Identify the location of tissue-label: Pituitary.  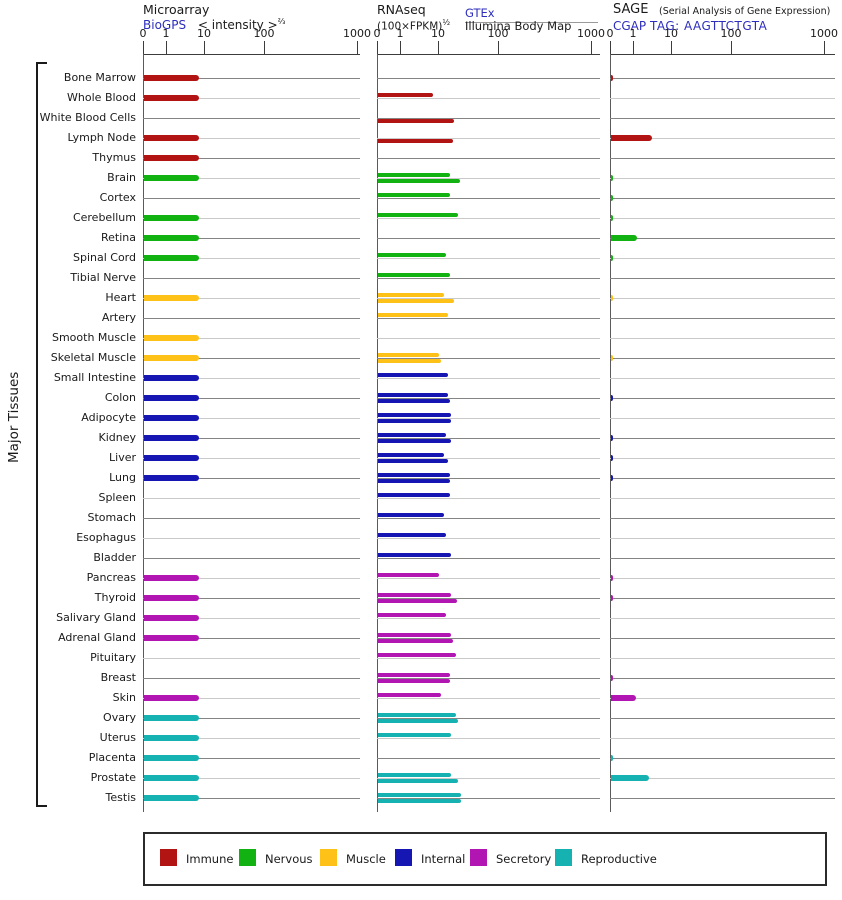
(113, 657).